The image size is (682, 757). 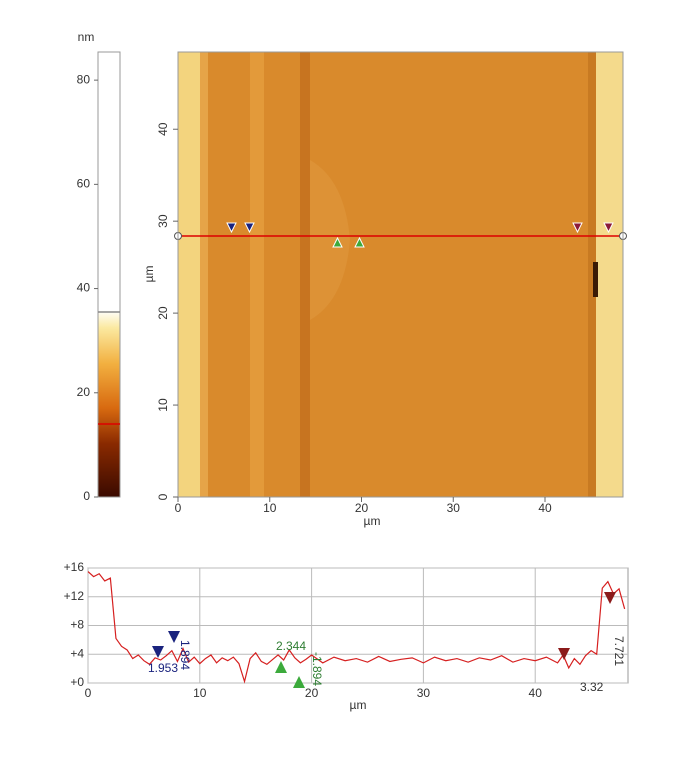 What do you see at coordinates (77, 625) in the screenshot?
I see `y-tick-label: +8` at bounding box center [77, 625].